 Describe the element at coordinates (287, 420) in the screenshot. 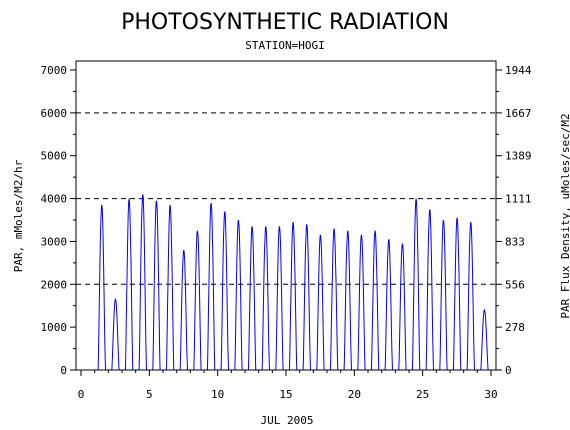

I see `x-axis-label: JUL 2005` at that location.